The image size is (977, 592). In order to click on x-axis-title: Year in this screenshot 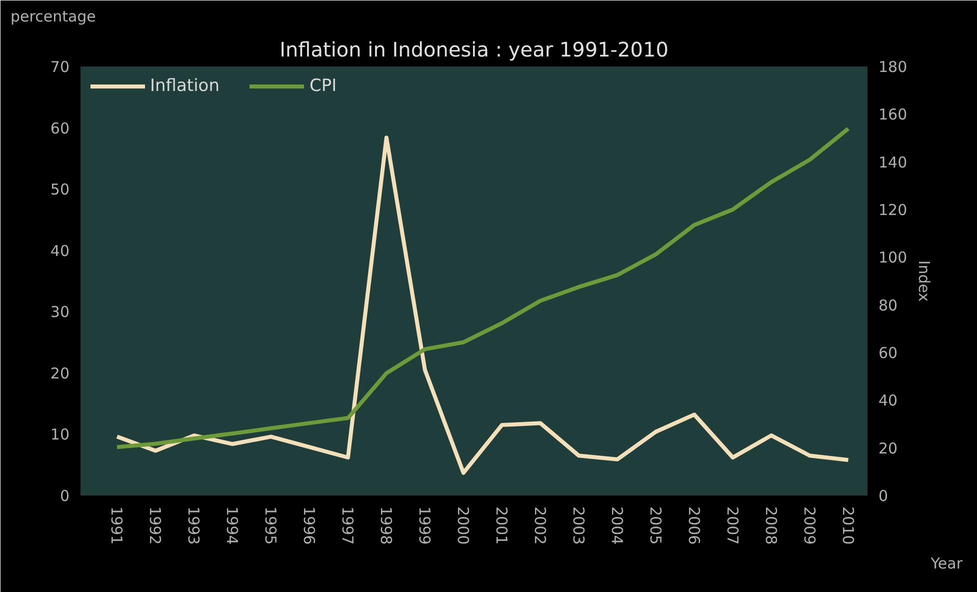, I will do `click(947, 563)`.